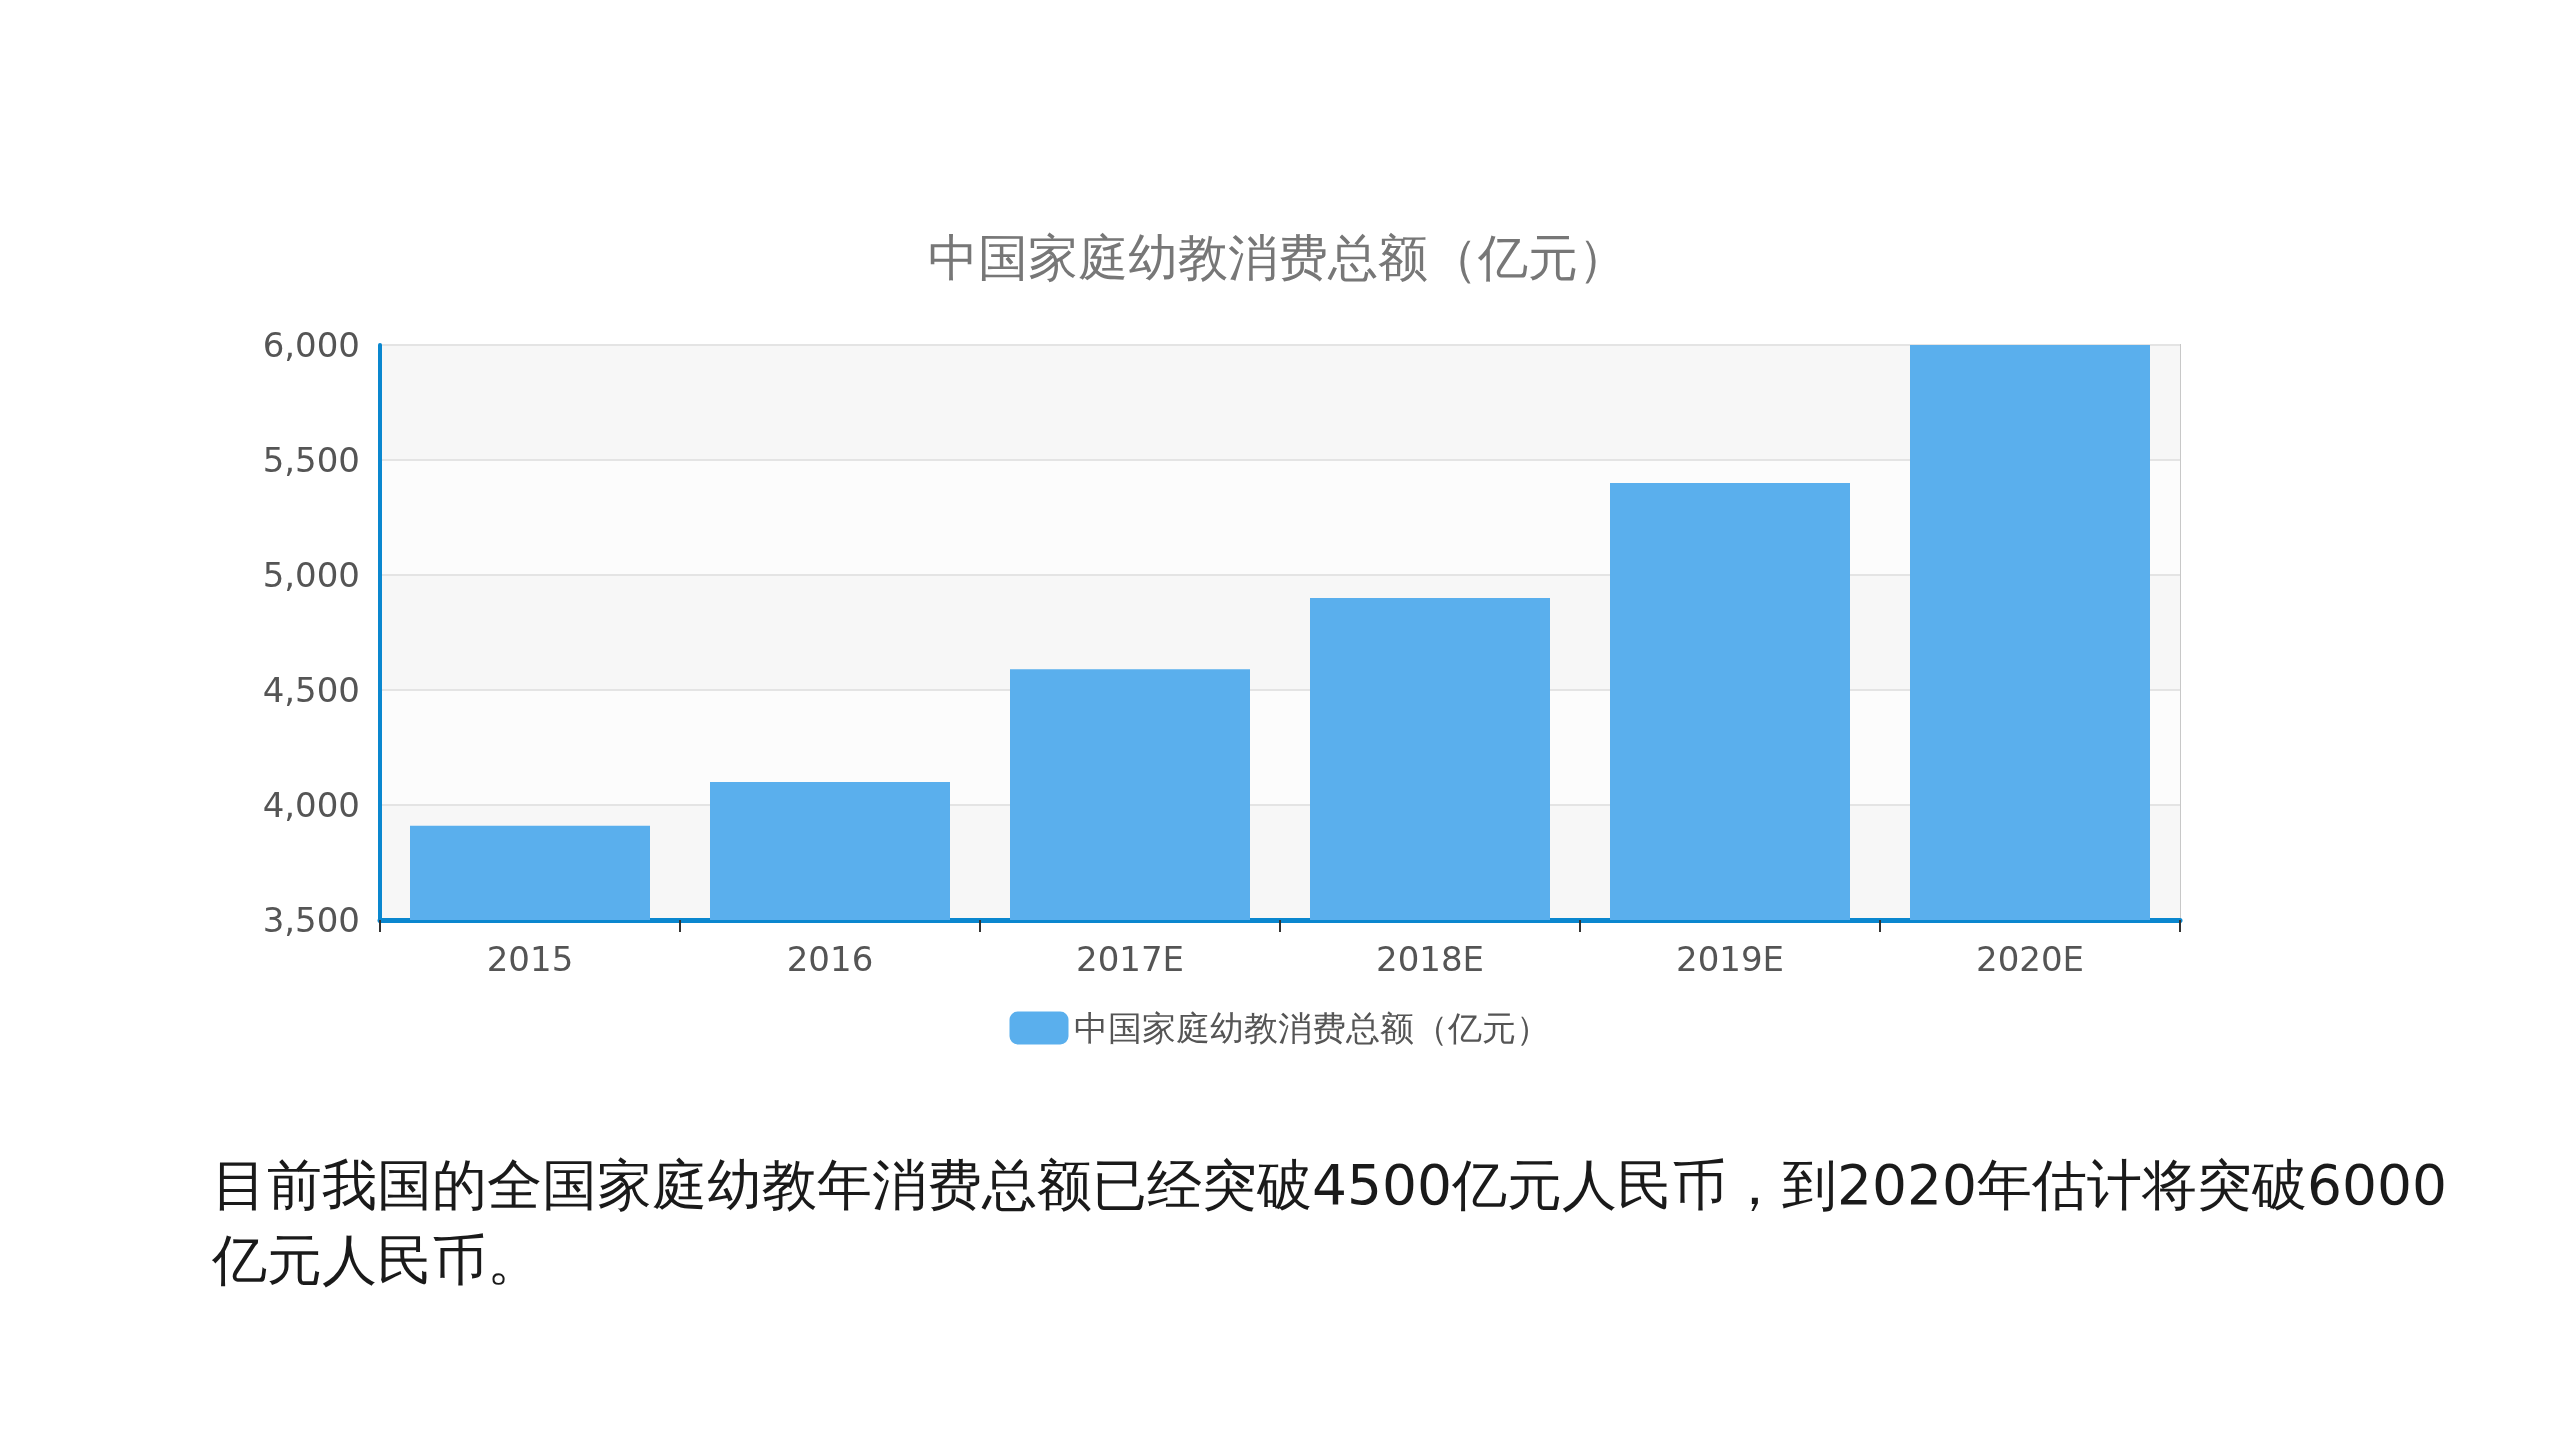 The width and height of the screenshot is (2559, 1439). I want to click on x-tick-label: 2016, so click(830, 959).